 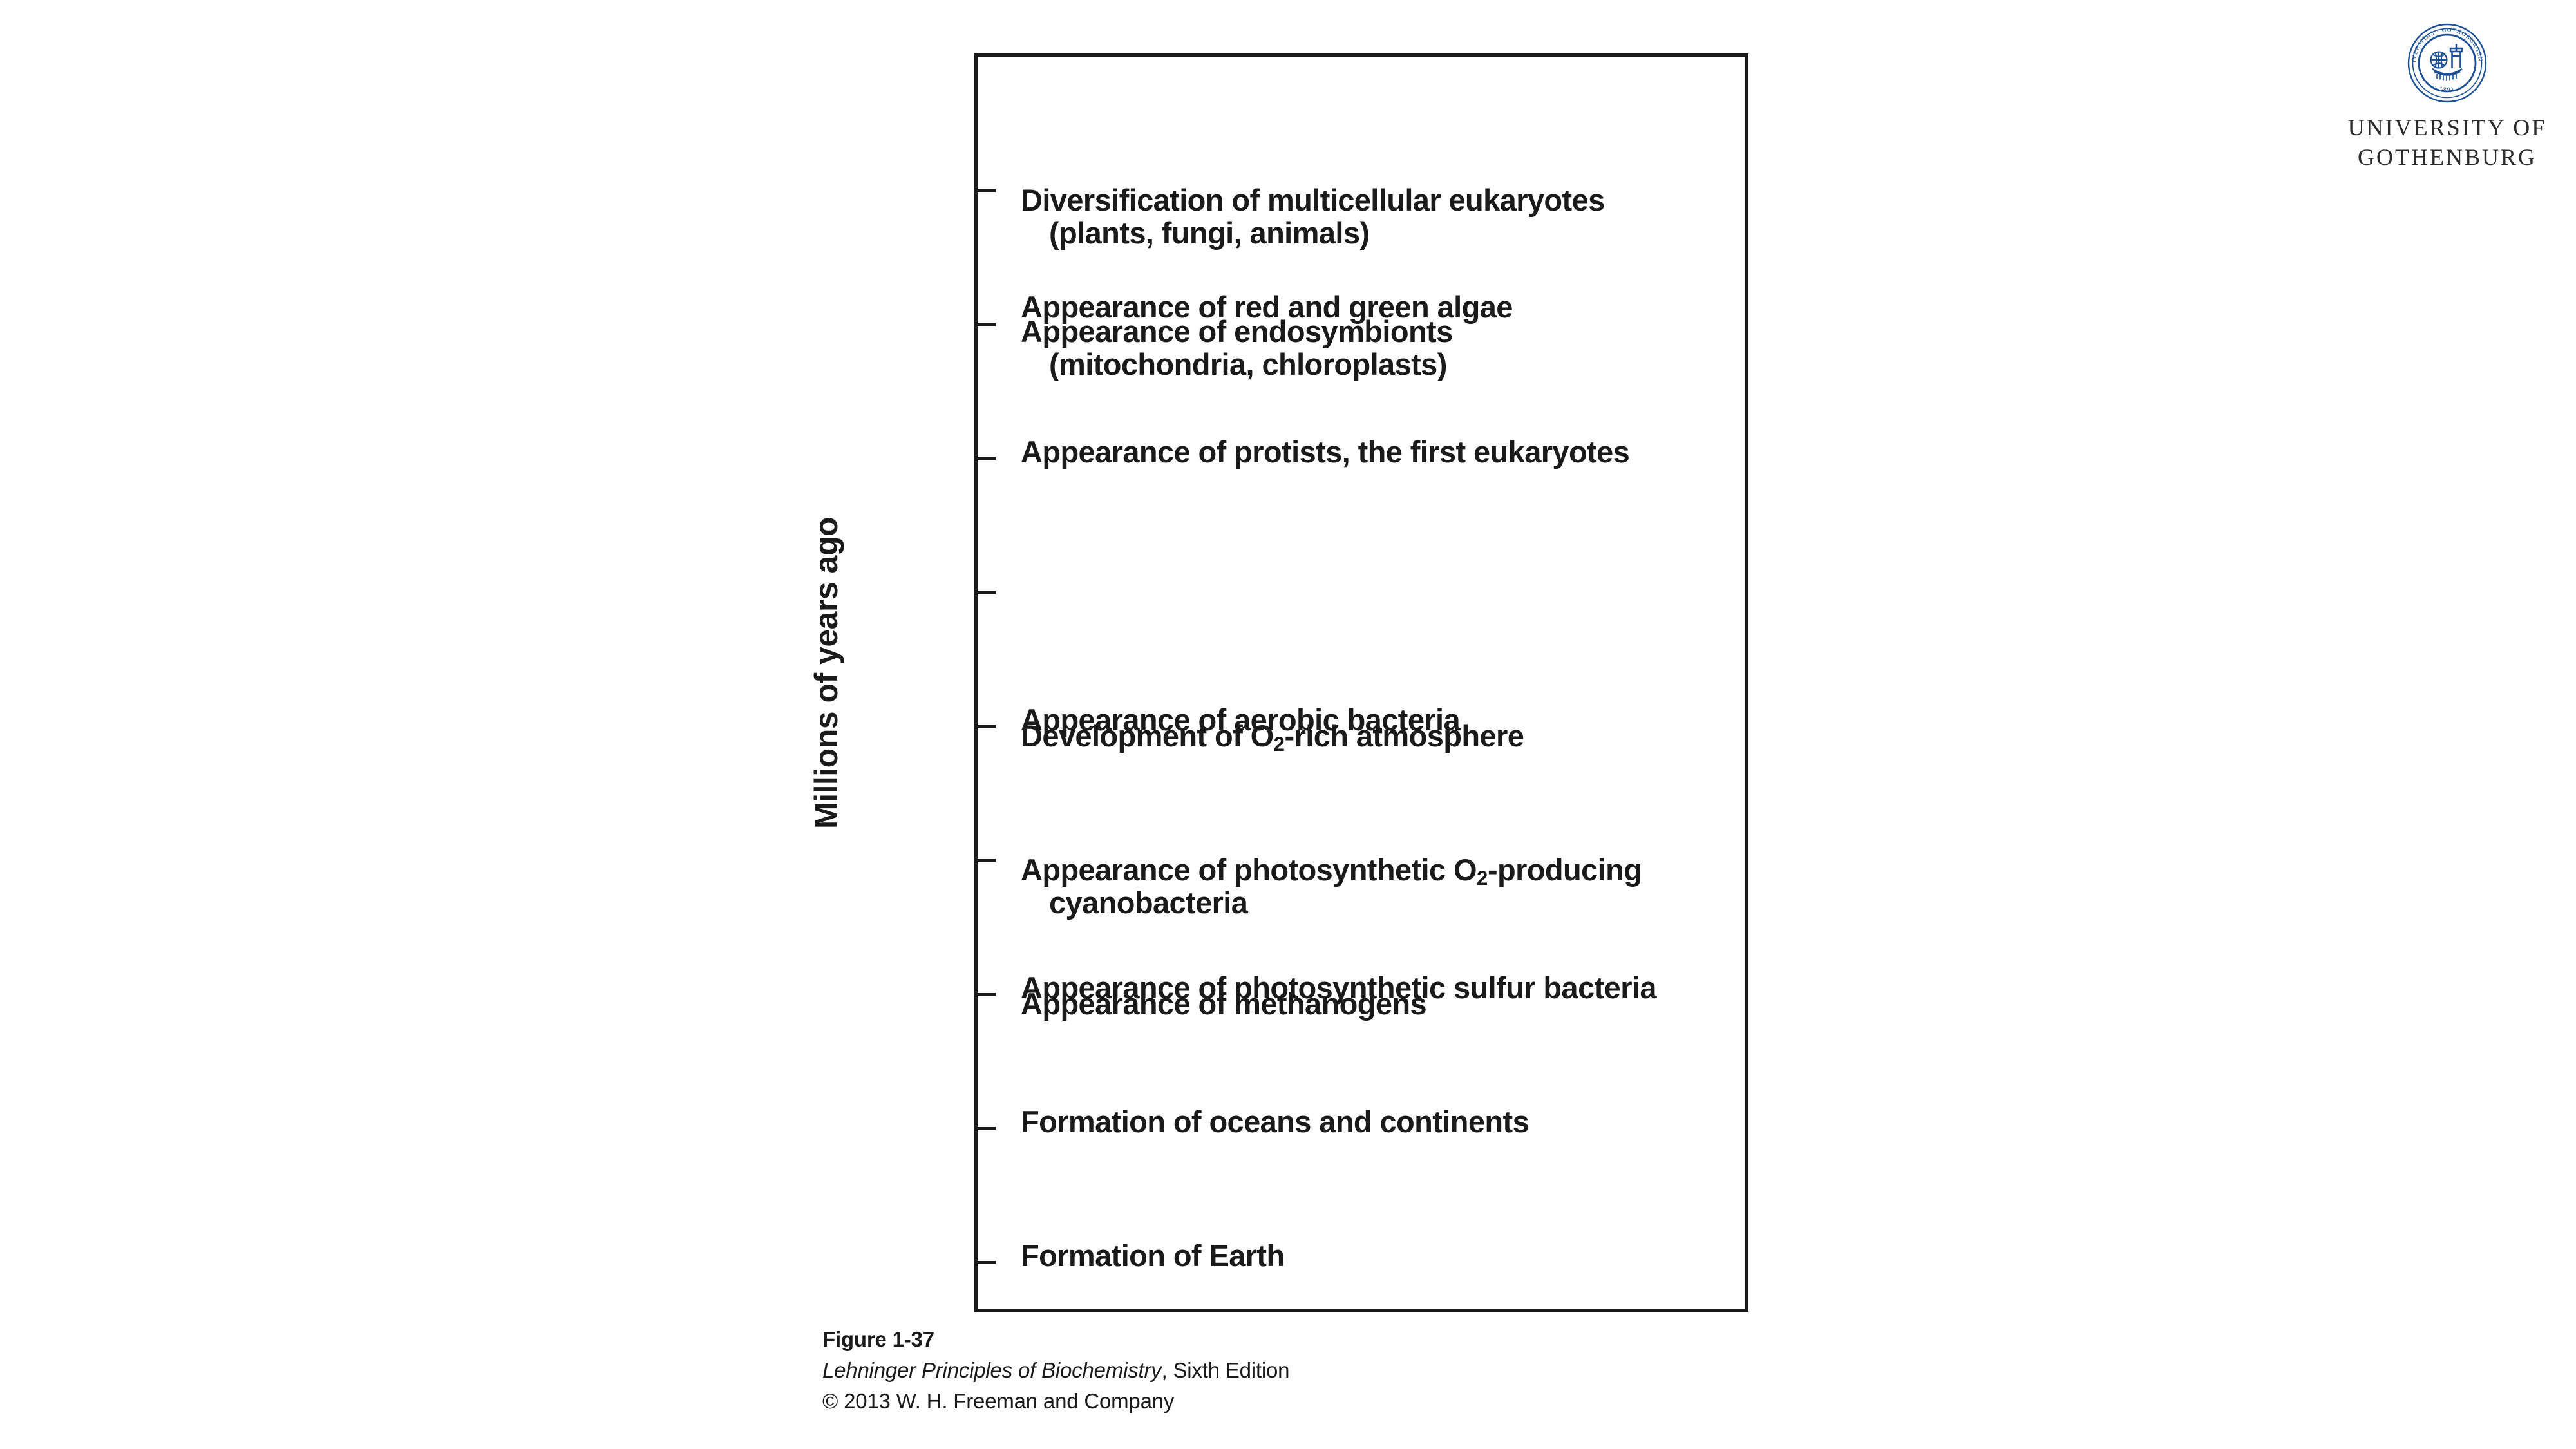 I want to click on timeline-event-line: Appearance of methanogens, so click(x=1224, y=1004).